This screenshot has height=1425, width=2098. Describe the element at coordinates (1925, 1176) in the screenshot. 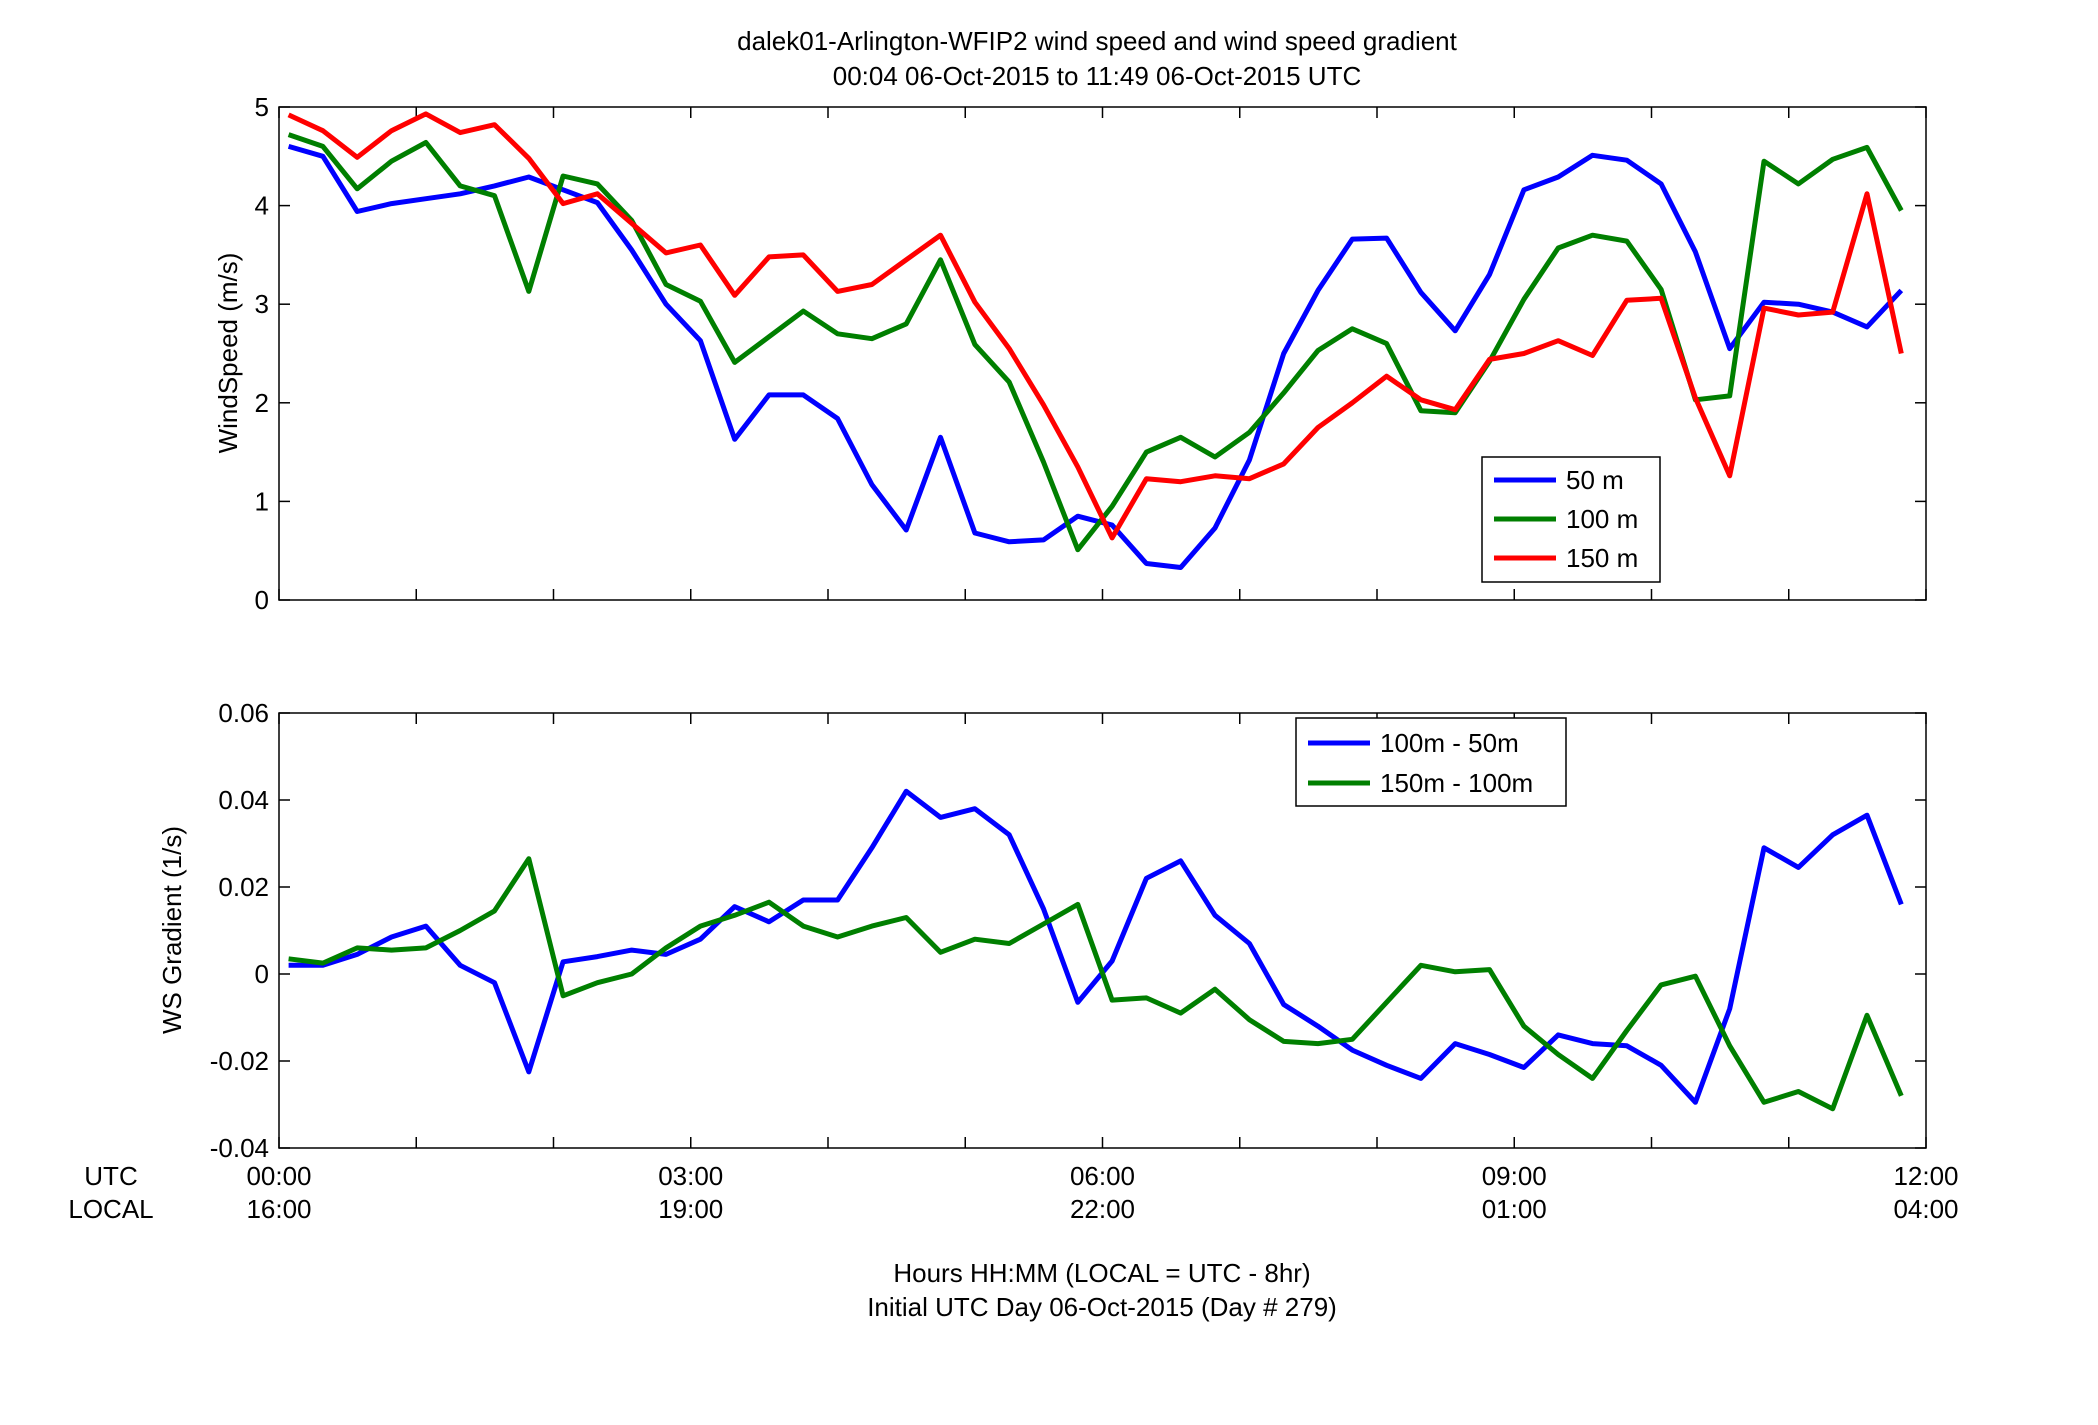

I see `x-tick-label-utc: 12:00` at that location.